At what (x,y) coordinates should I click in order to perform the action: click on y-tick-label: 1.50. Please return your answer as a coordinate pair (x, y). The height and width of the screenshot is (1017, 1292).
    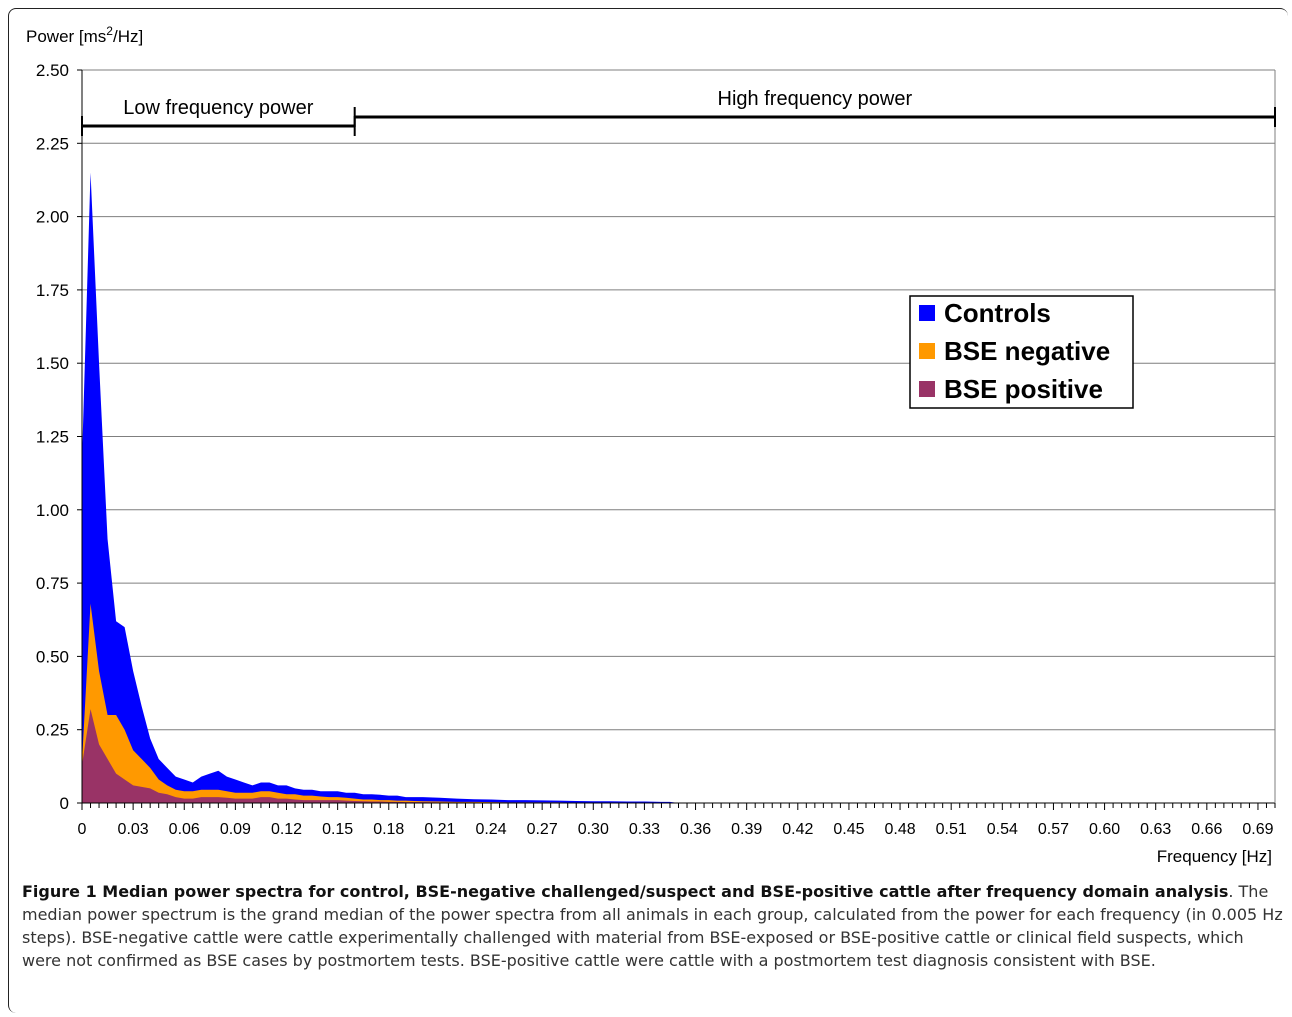
    Looking at the image, I should click on (52, 363).